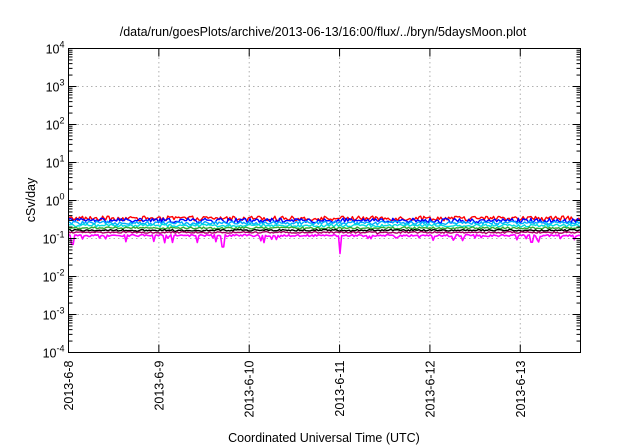  Describe the element at coordinates (250, 388) in the screenshot. I see `x-tick-label: 2013-6-10` at that location.